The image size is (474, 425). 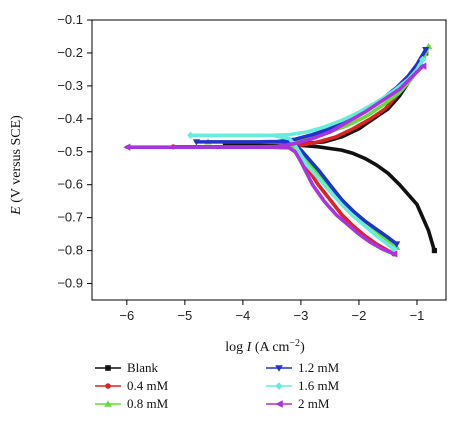 I want to click on y-axis-label: E (V versus SCE), so click(x=16, y=165).